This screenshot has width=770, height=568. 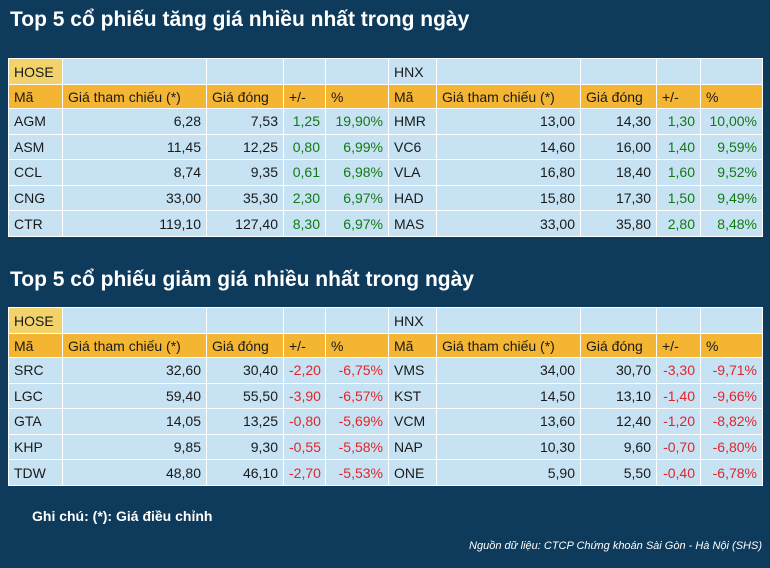 What do you see at coordinates (134, 421) in the screenshot?
I see `value-cell: 14,05` at bounding box center [134, 421].